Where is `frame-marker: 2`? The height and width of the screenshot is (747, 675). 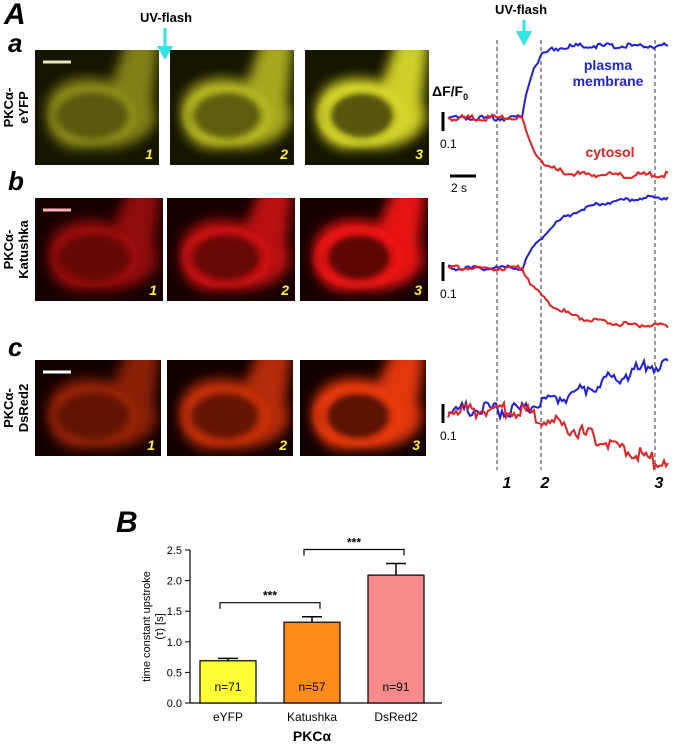
frame-marker: 2 is located at coordinates (545, 483).